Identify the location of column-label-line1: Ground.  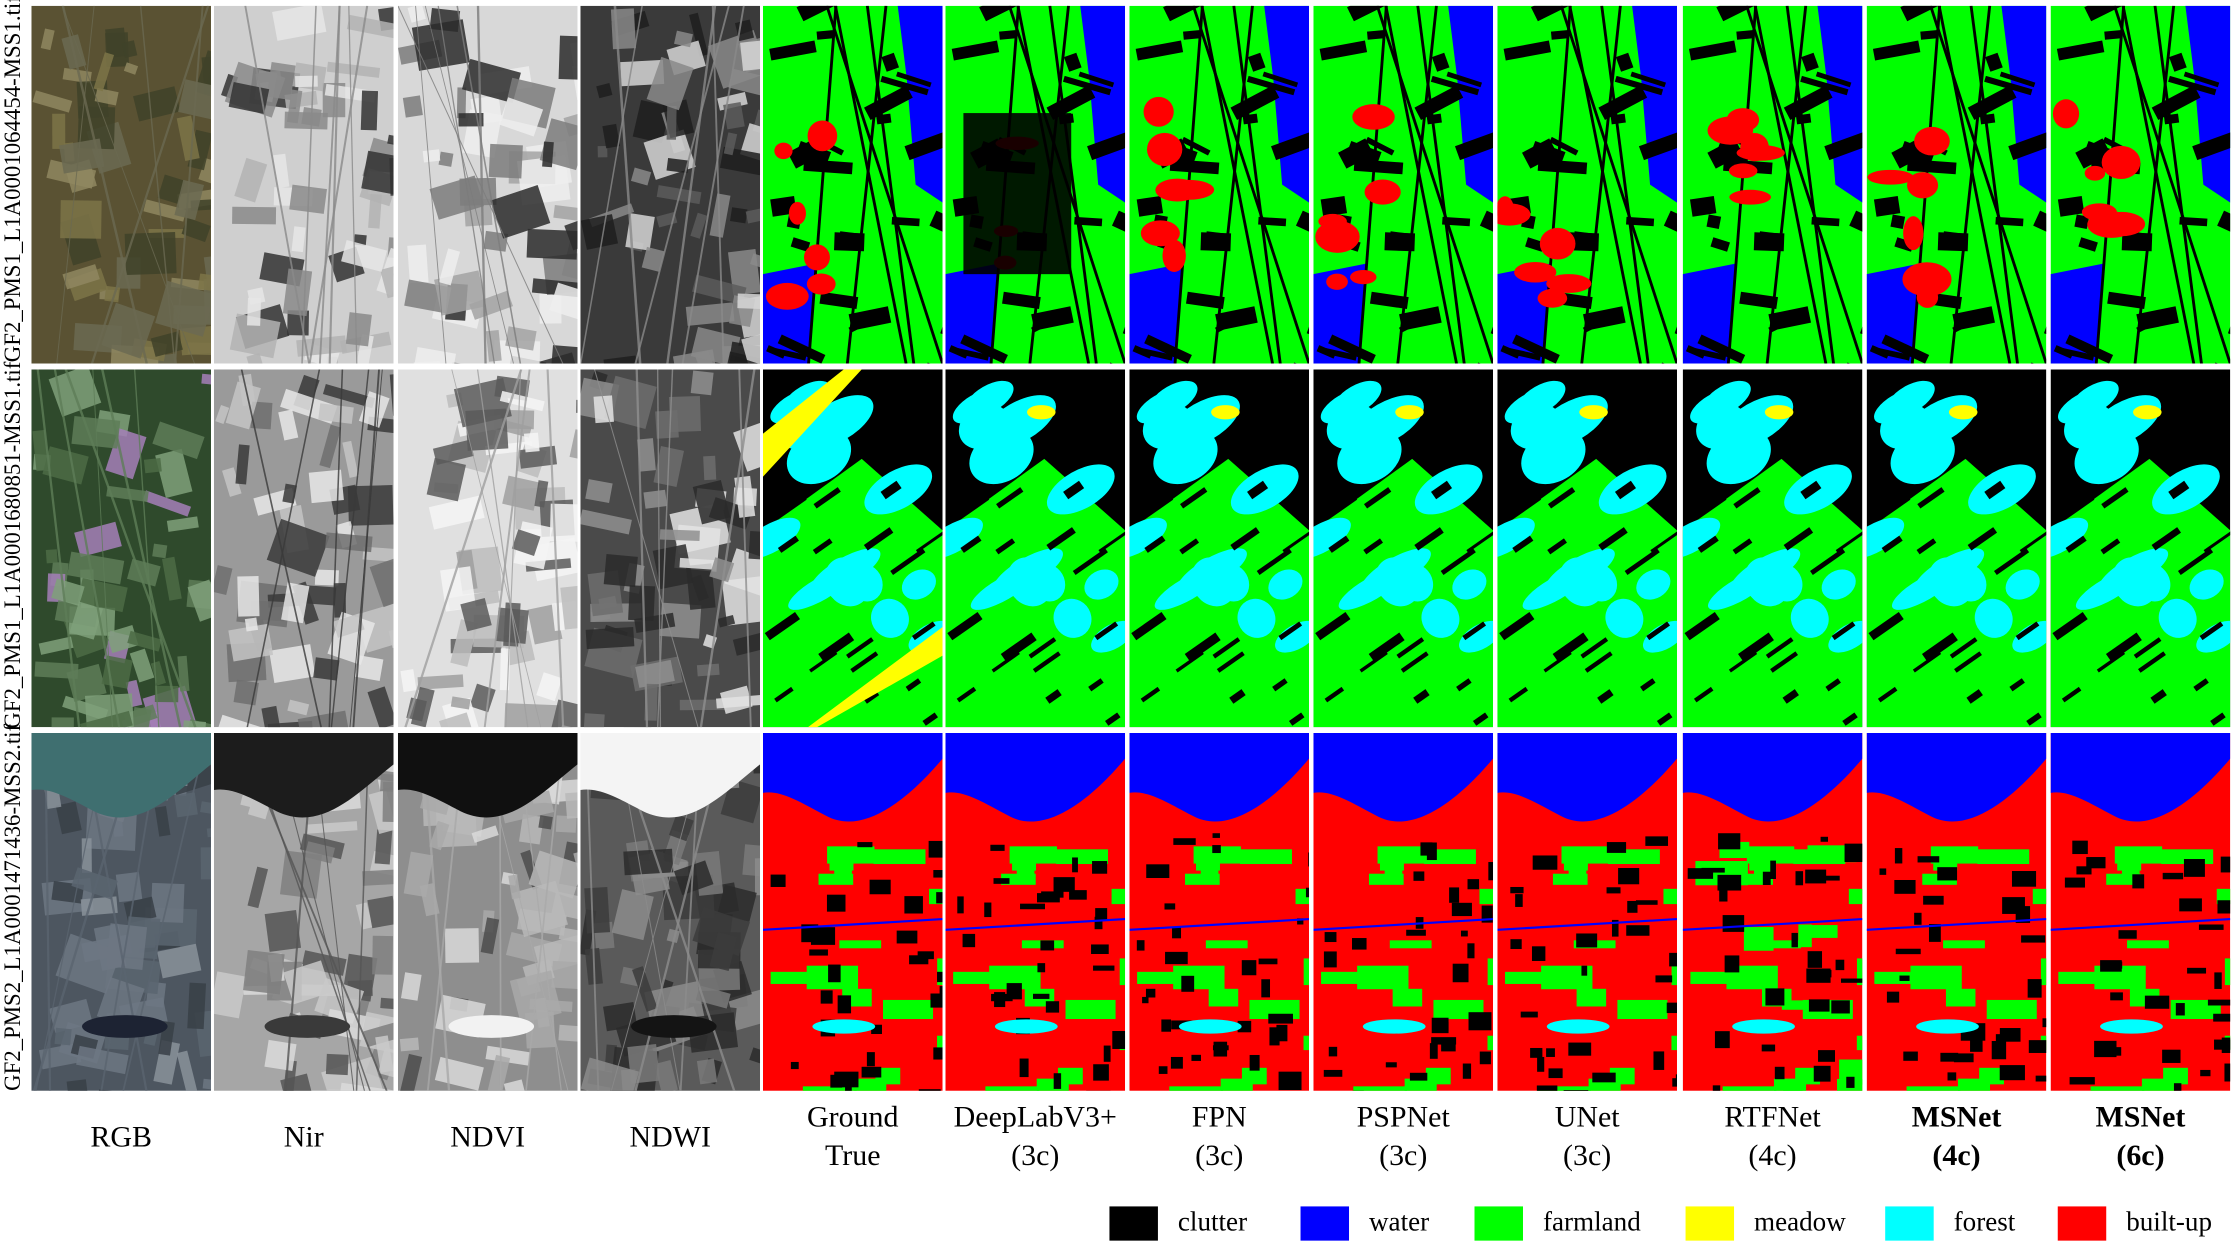
(852, 1116).